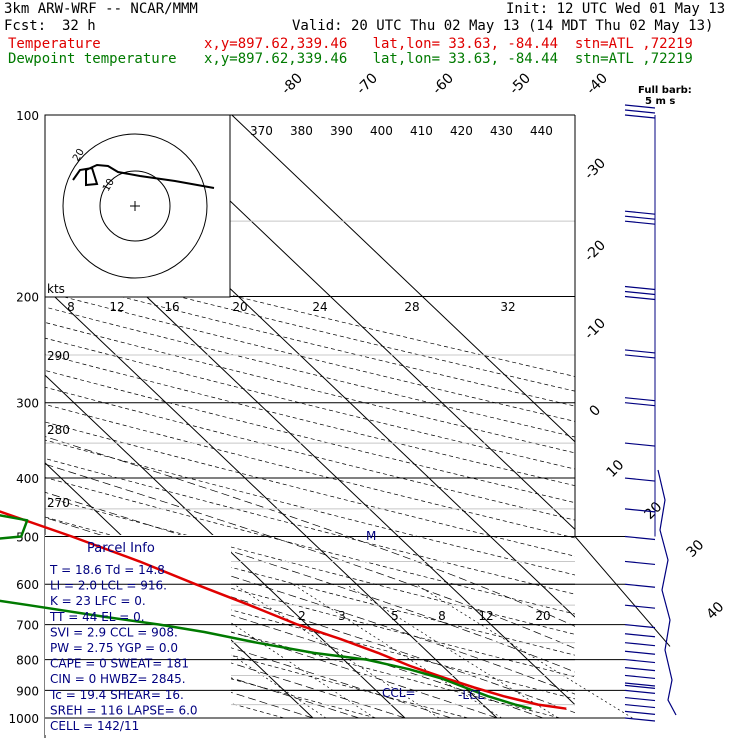 The height and width of the screenshot is (740, 740). What do you see at coordinates (23, 719) in the screenshot?
I see `pressure-tick-label: 1000` at bounding box center [23, 719].